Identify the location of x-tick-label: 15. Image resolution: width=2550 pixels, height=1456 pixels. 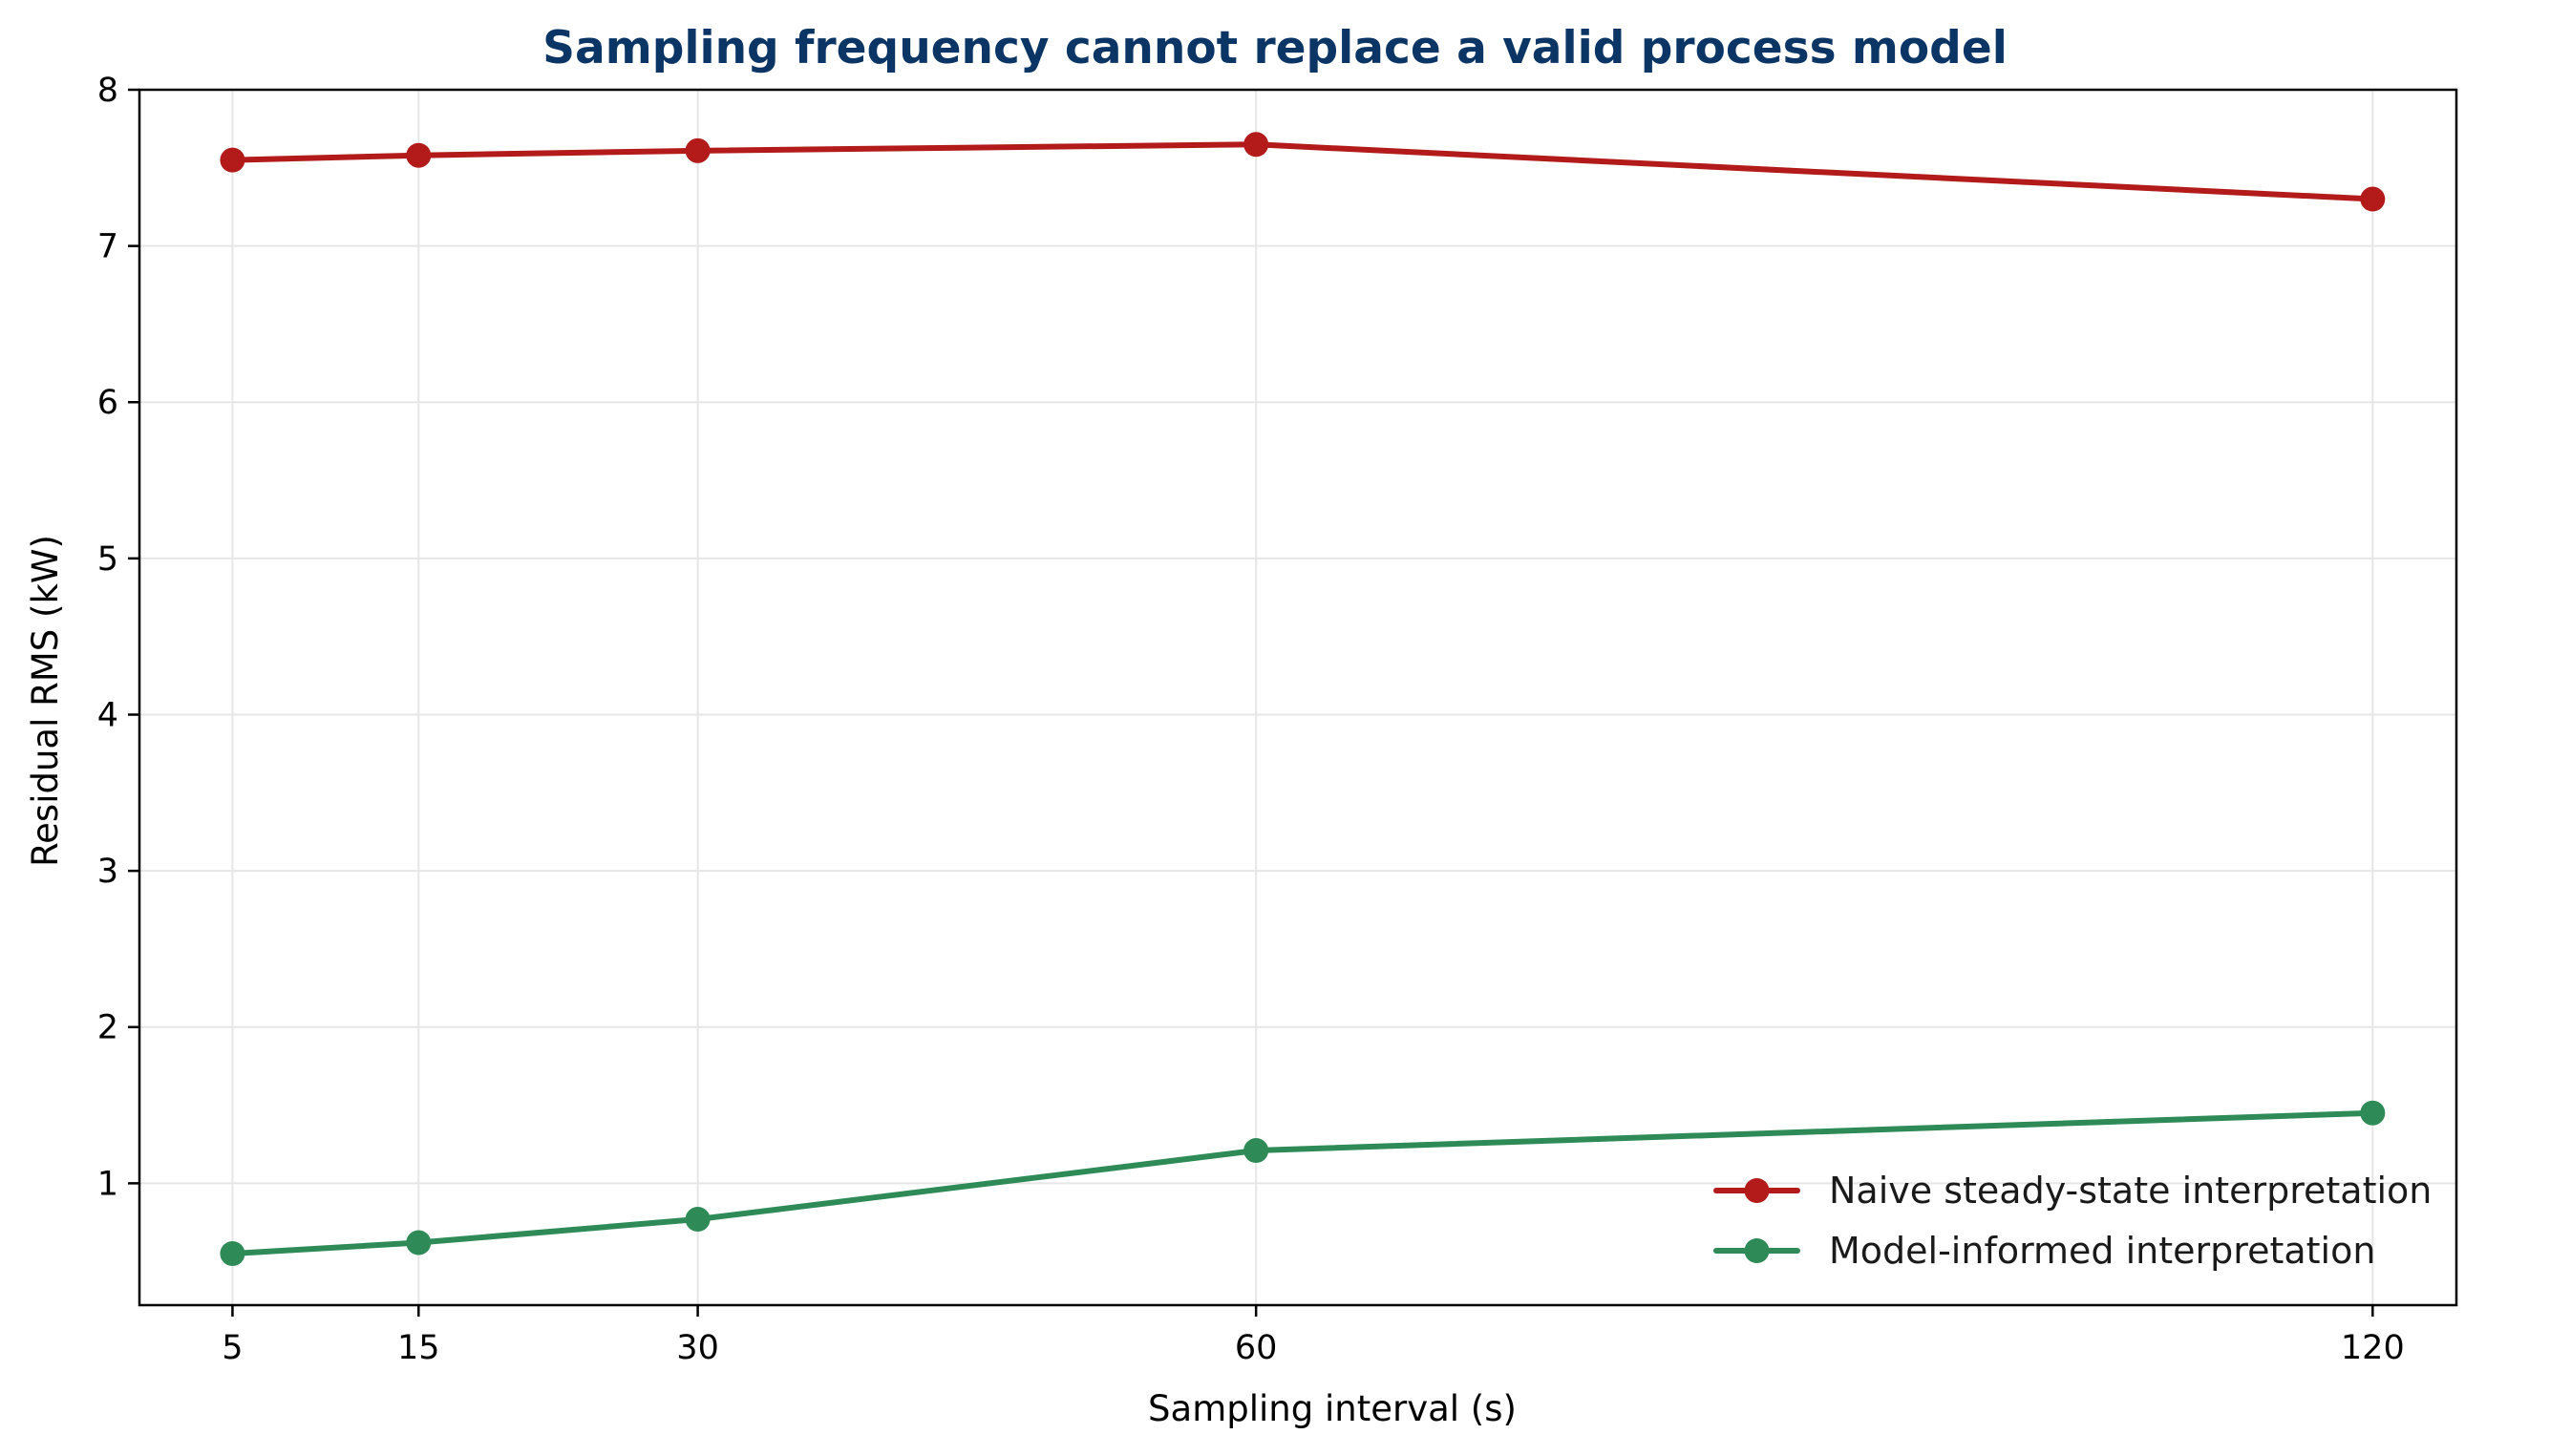
(419, 1348).